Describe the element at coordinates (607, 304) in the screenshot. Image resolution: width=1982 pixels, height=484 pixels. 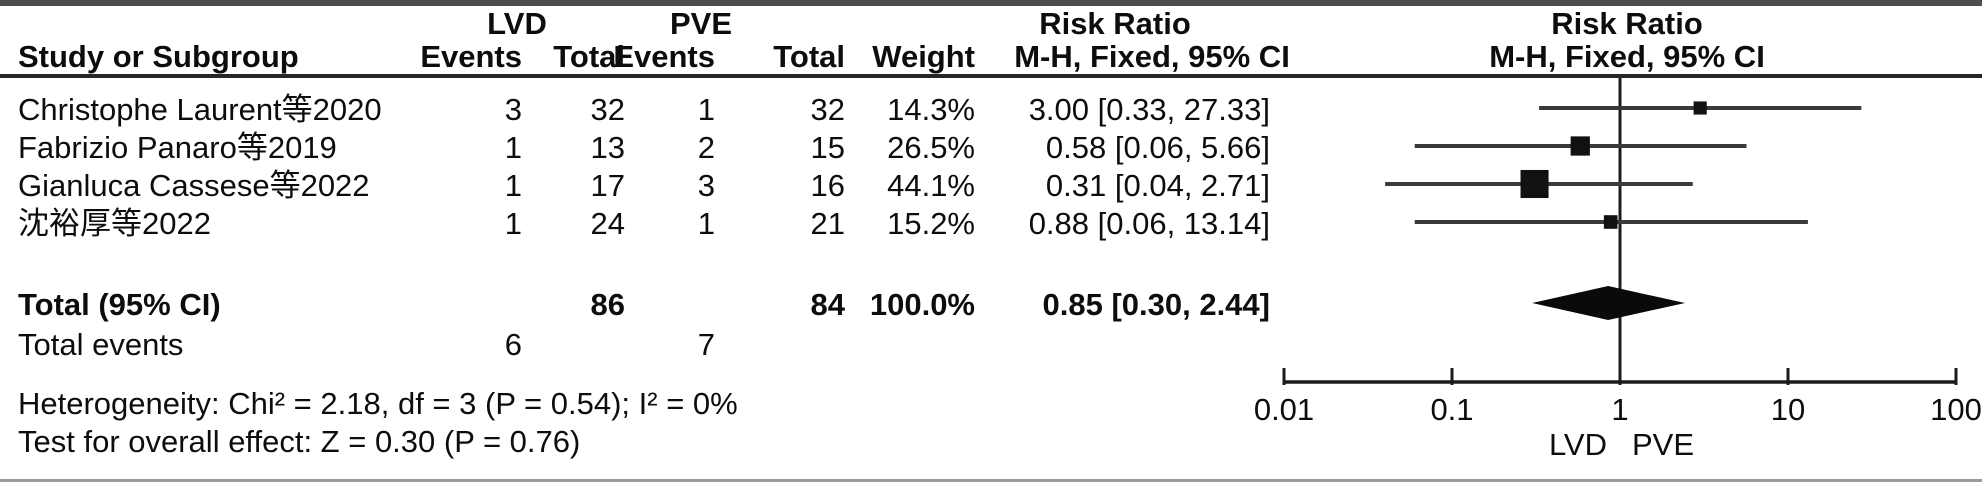
I see `total-lvd-total: 86` at that location.